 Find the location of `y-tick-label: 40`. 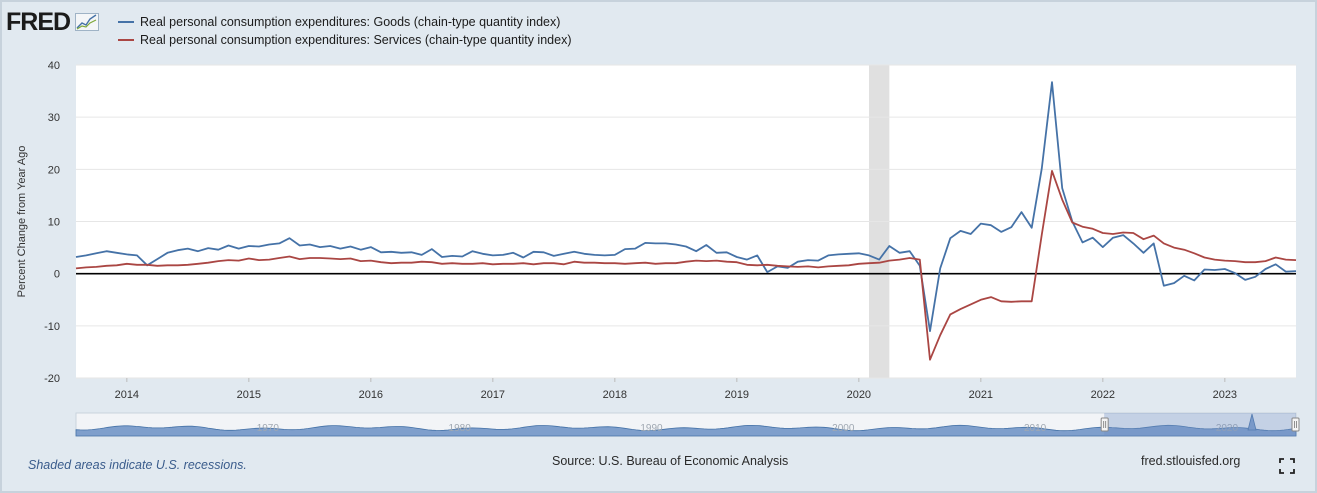

y-tick-label: 40 is located at coordinates (54, 66).